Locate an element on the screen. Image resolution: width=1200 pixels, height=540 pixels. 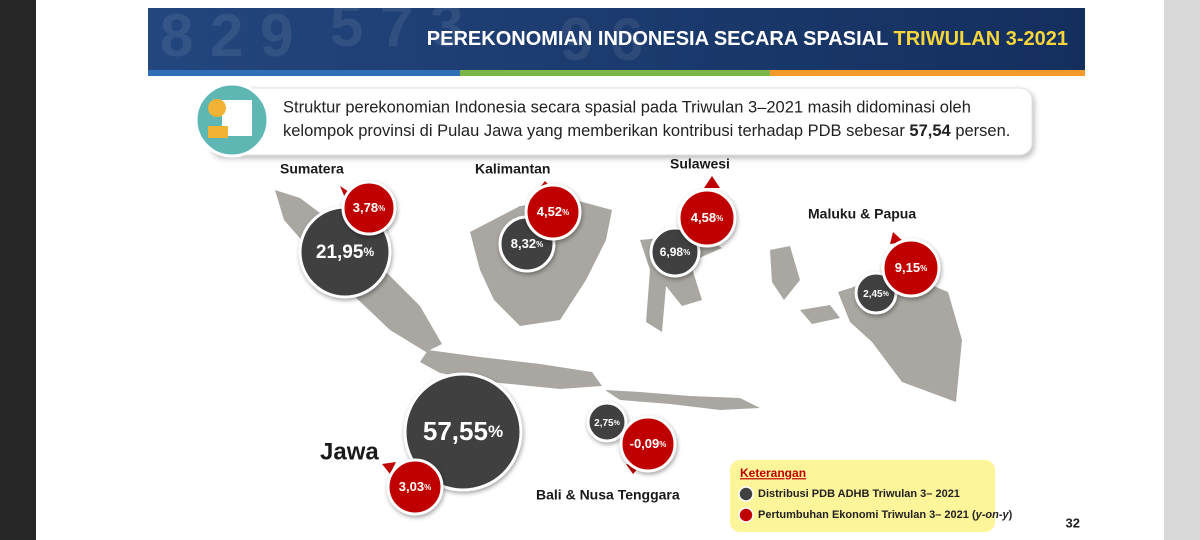
growth-bubble-label: 4,52% is located at coordinates (553, 211).